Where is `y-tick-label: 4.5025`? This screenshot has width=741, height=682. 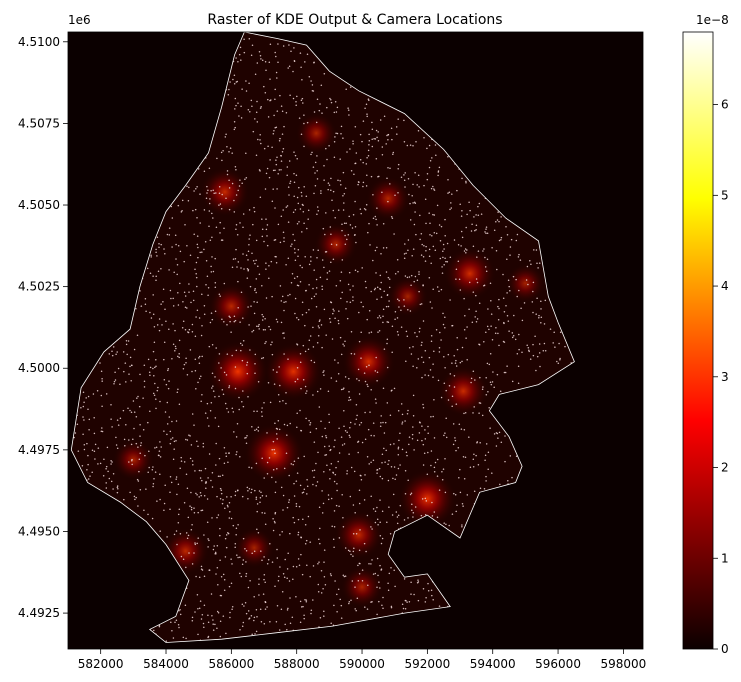 y-tick-label: 4.5025 is located at coordinates (39, 287).